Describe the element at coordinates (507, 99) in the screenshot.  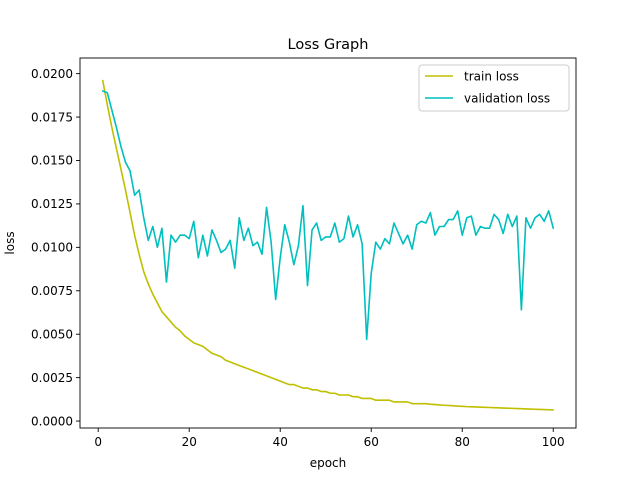
I see `legend-label-validation-loss: validation loss` at that location.